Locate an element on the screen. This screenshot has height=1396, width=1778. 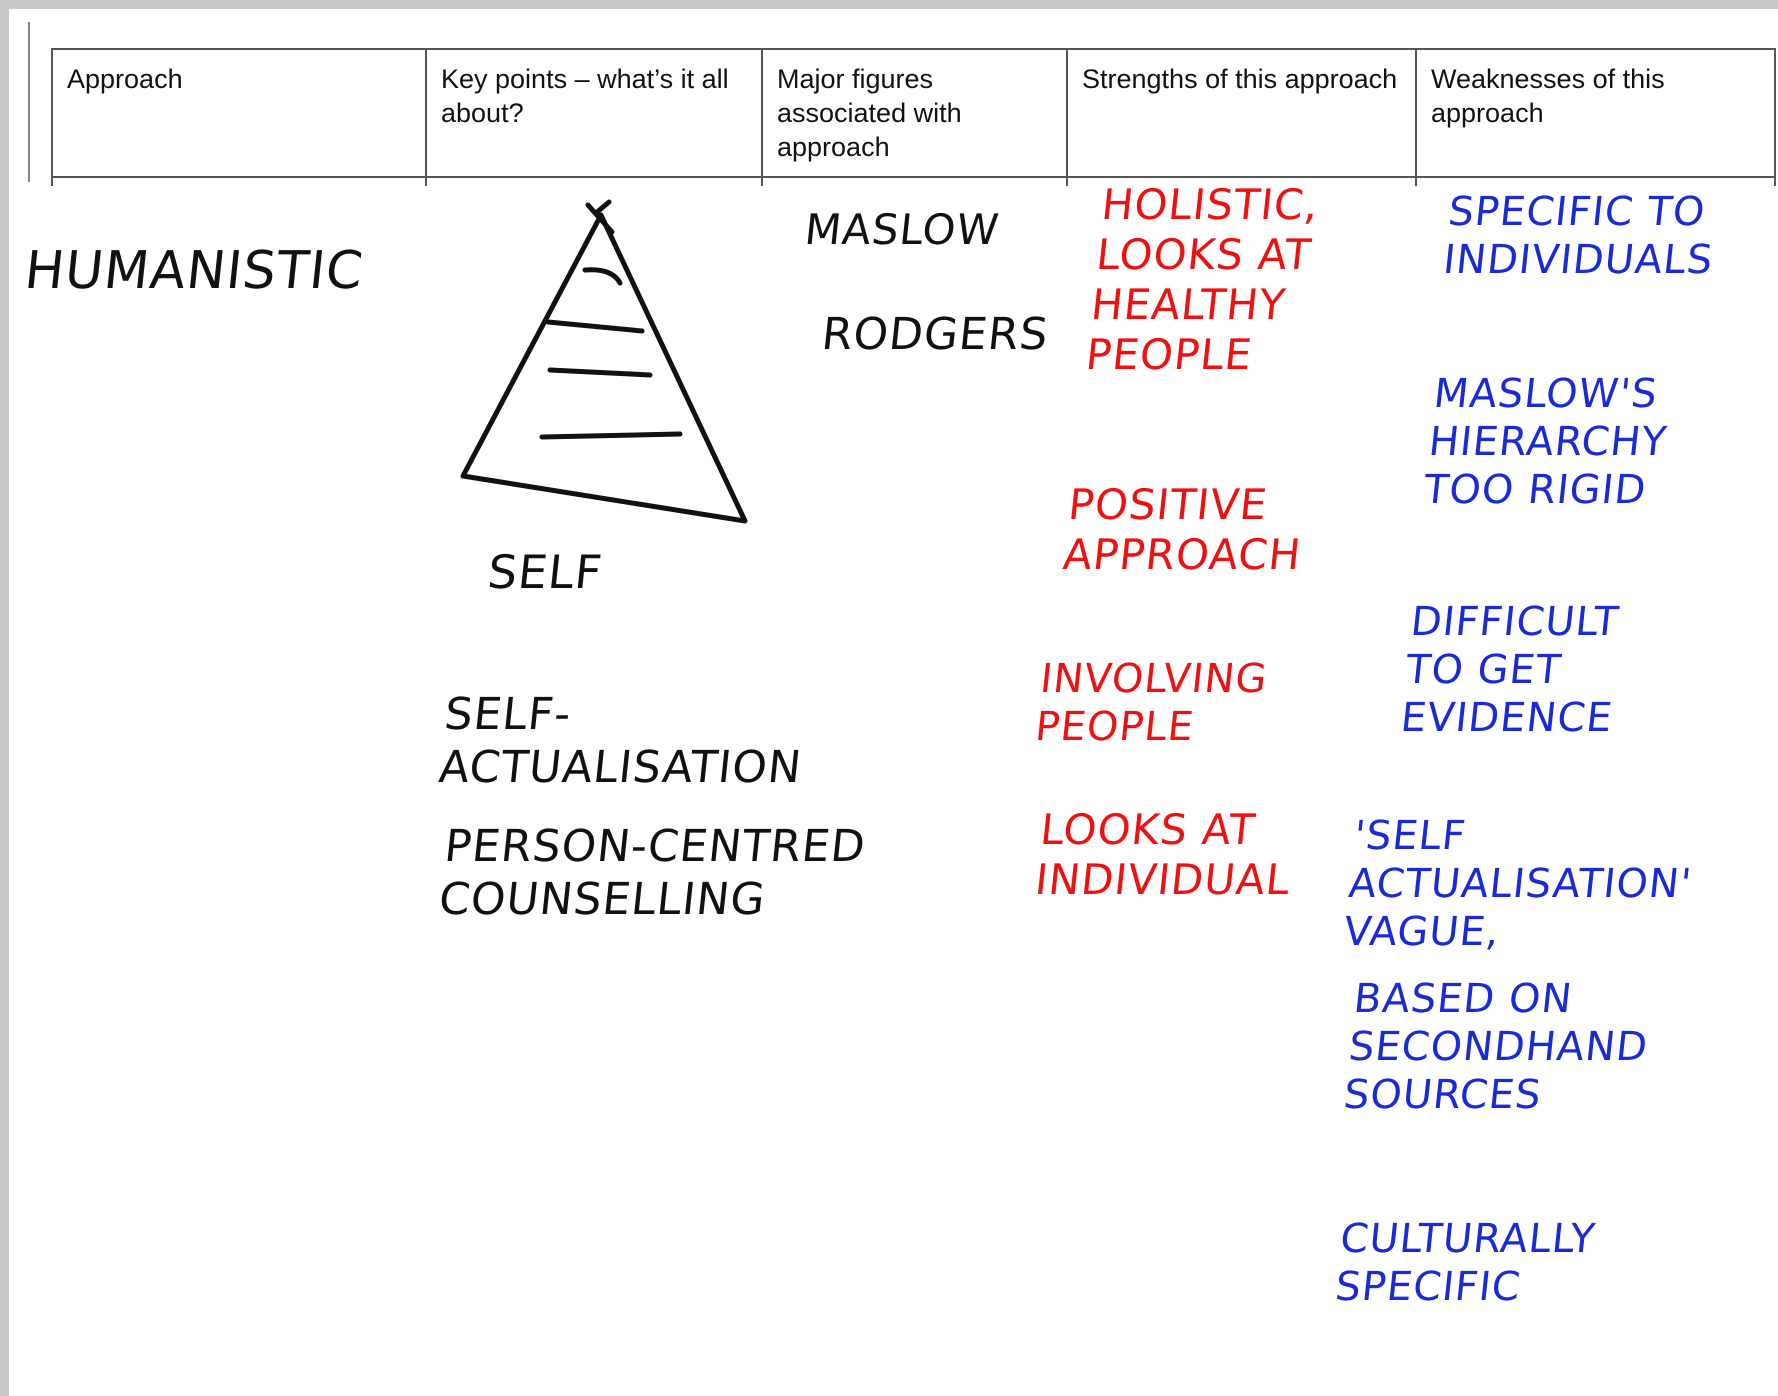
handwritten-note: BASED ON SECONDHAND SOURCES is located at coordinates (1498, 1047).